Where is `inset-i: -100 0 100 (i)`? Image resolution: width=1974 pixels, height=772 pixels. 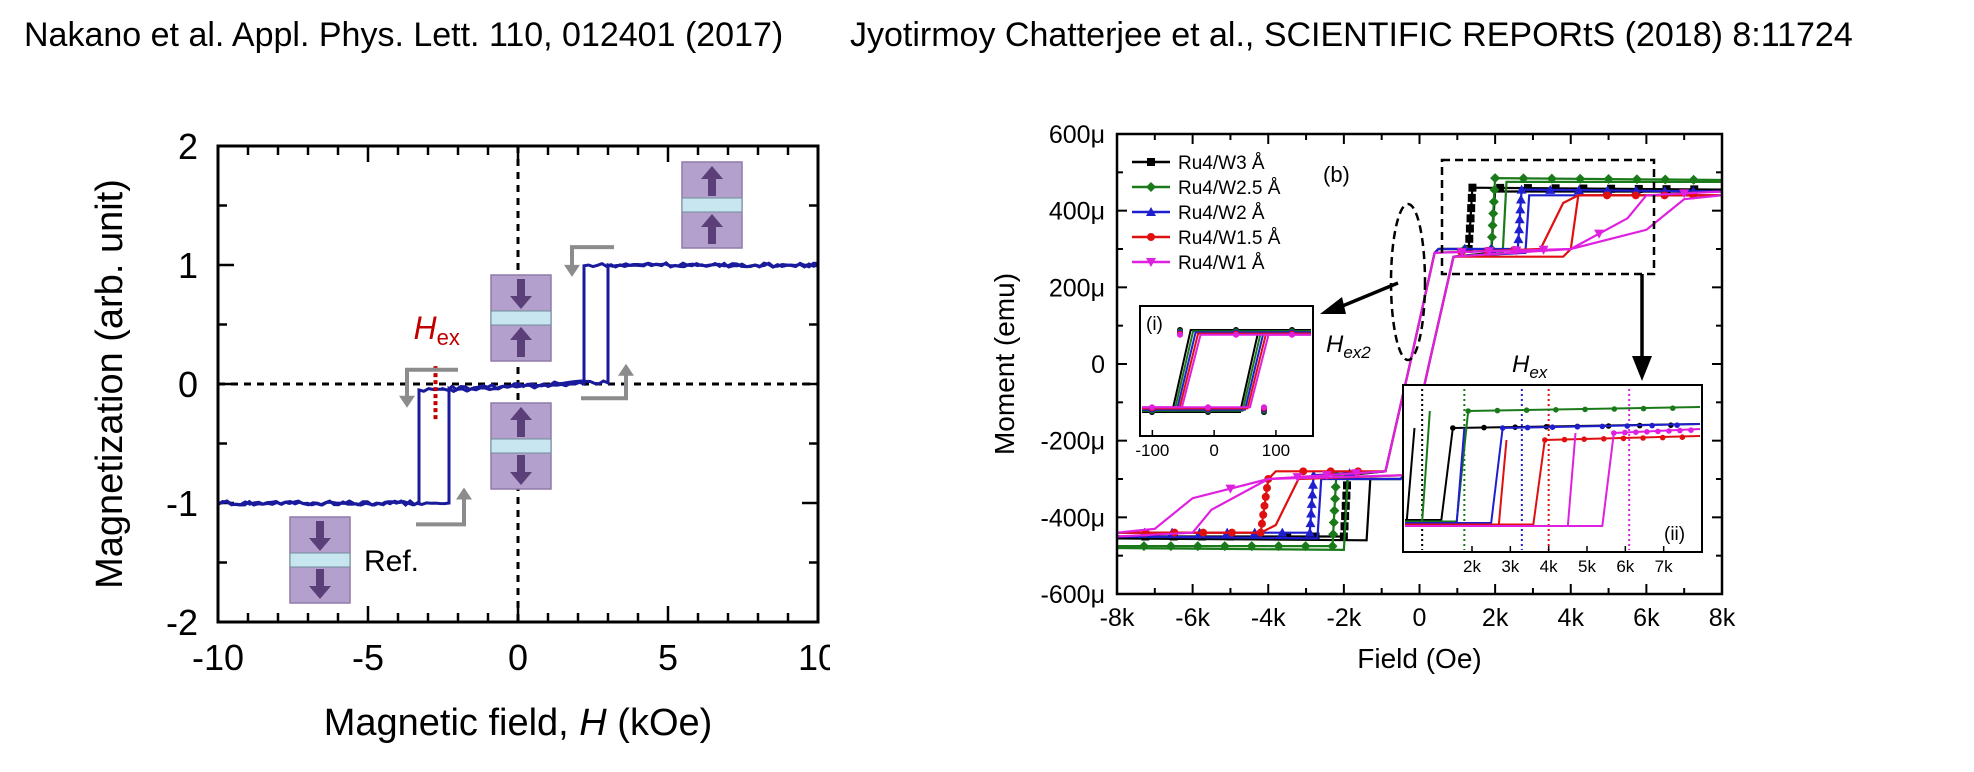
inset-i: -100 0 100 (i) is located at coordinates (1224, 382).